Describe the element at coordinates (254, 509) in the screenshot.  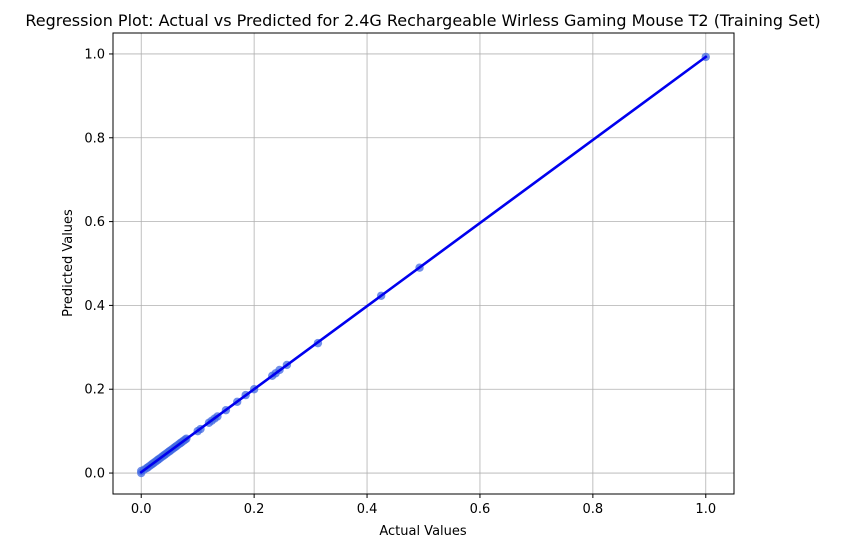
I see `x-tick-label: 0.2` at that location.